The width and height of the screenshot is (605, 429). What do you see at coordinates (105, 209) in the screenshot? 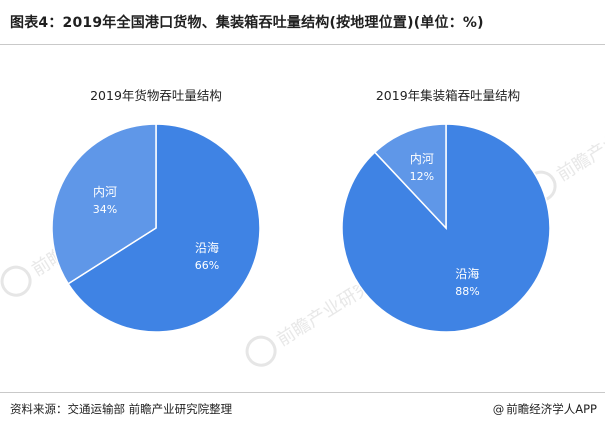
I see `slice-value-inland: 34%` at bounding box center [105, 209].